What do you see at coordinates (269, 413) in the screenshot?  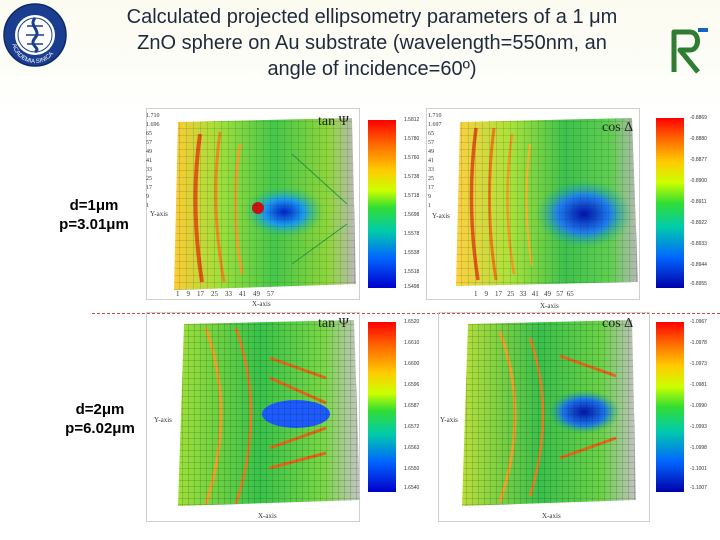 I see `surface-plot-bottom-left` at bounding box center [269, 413].